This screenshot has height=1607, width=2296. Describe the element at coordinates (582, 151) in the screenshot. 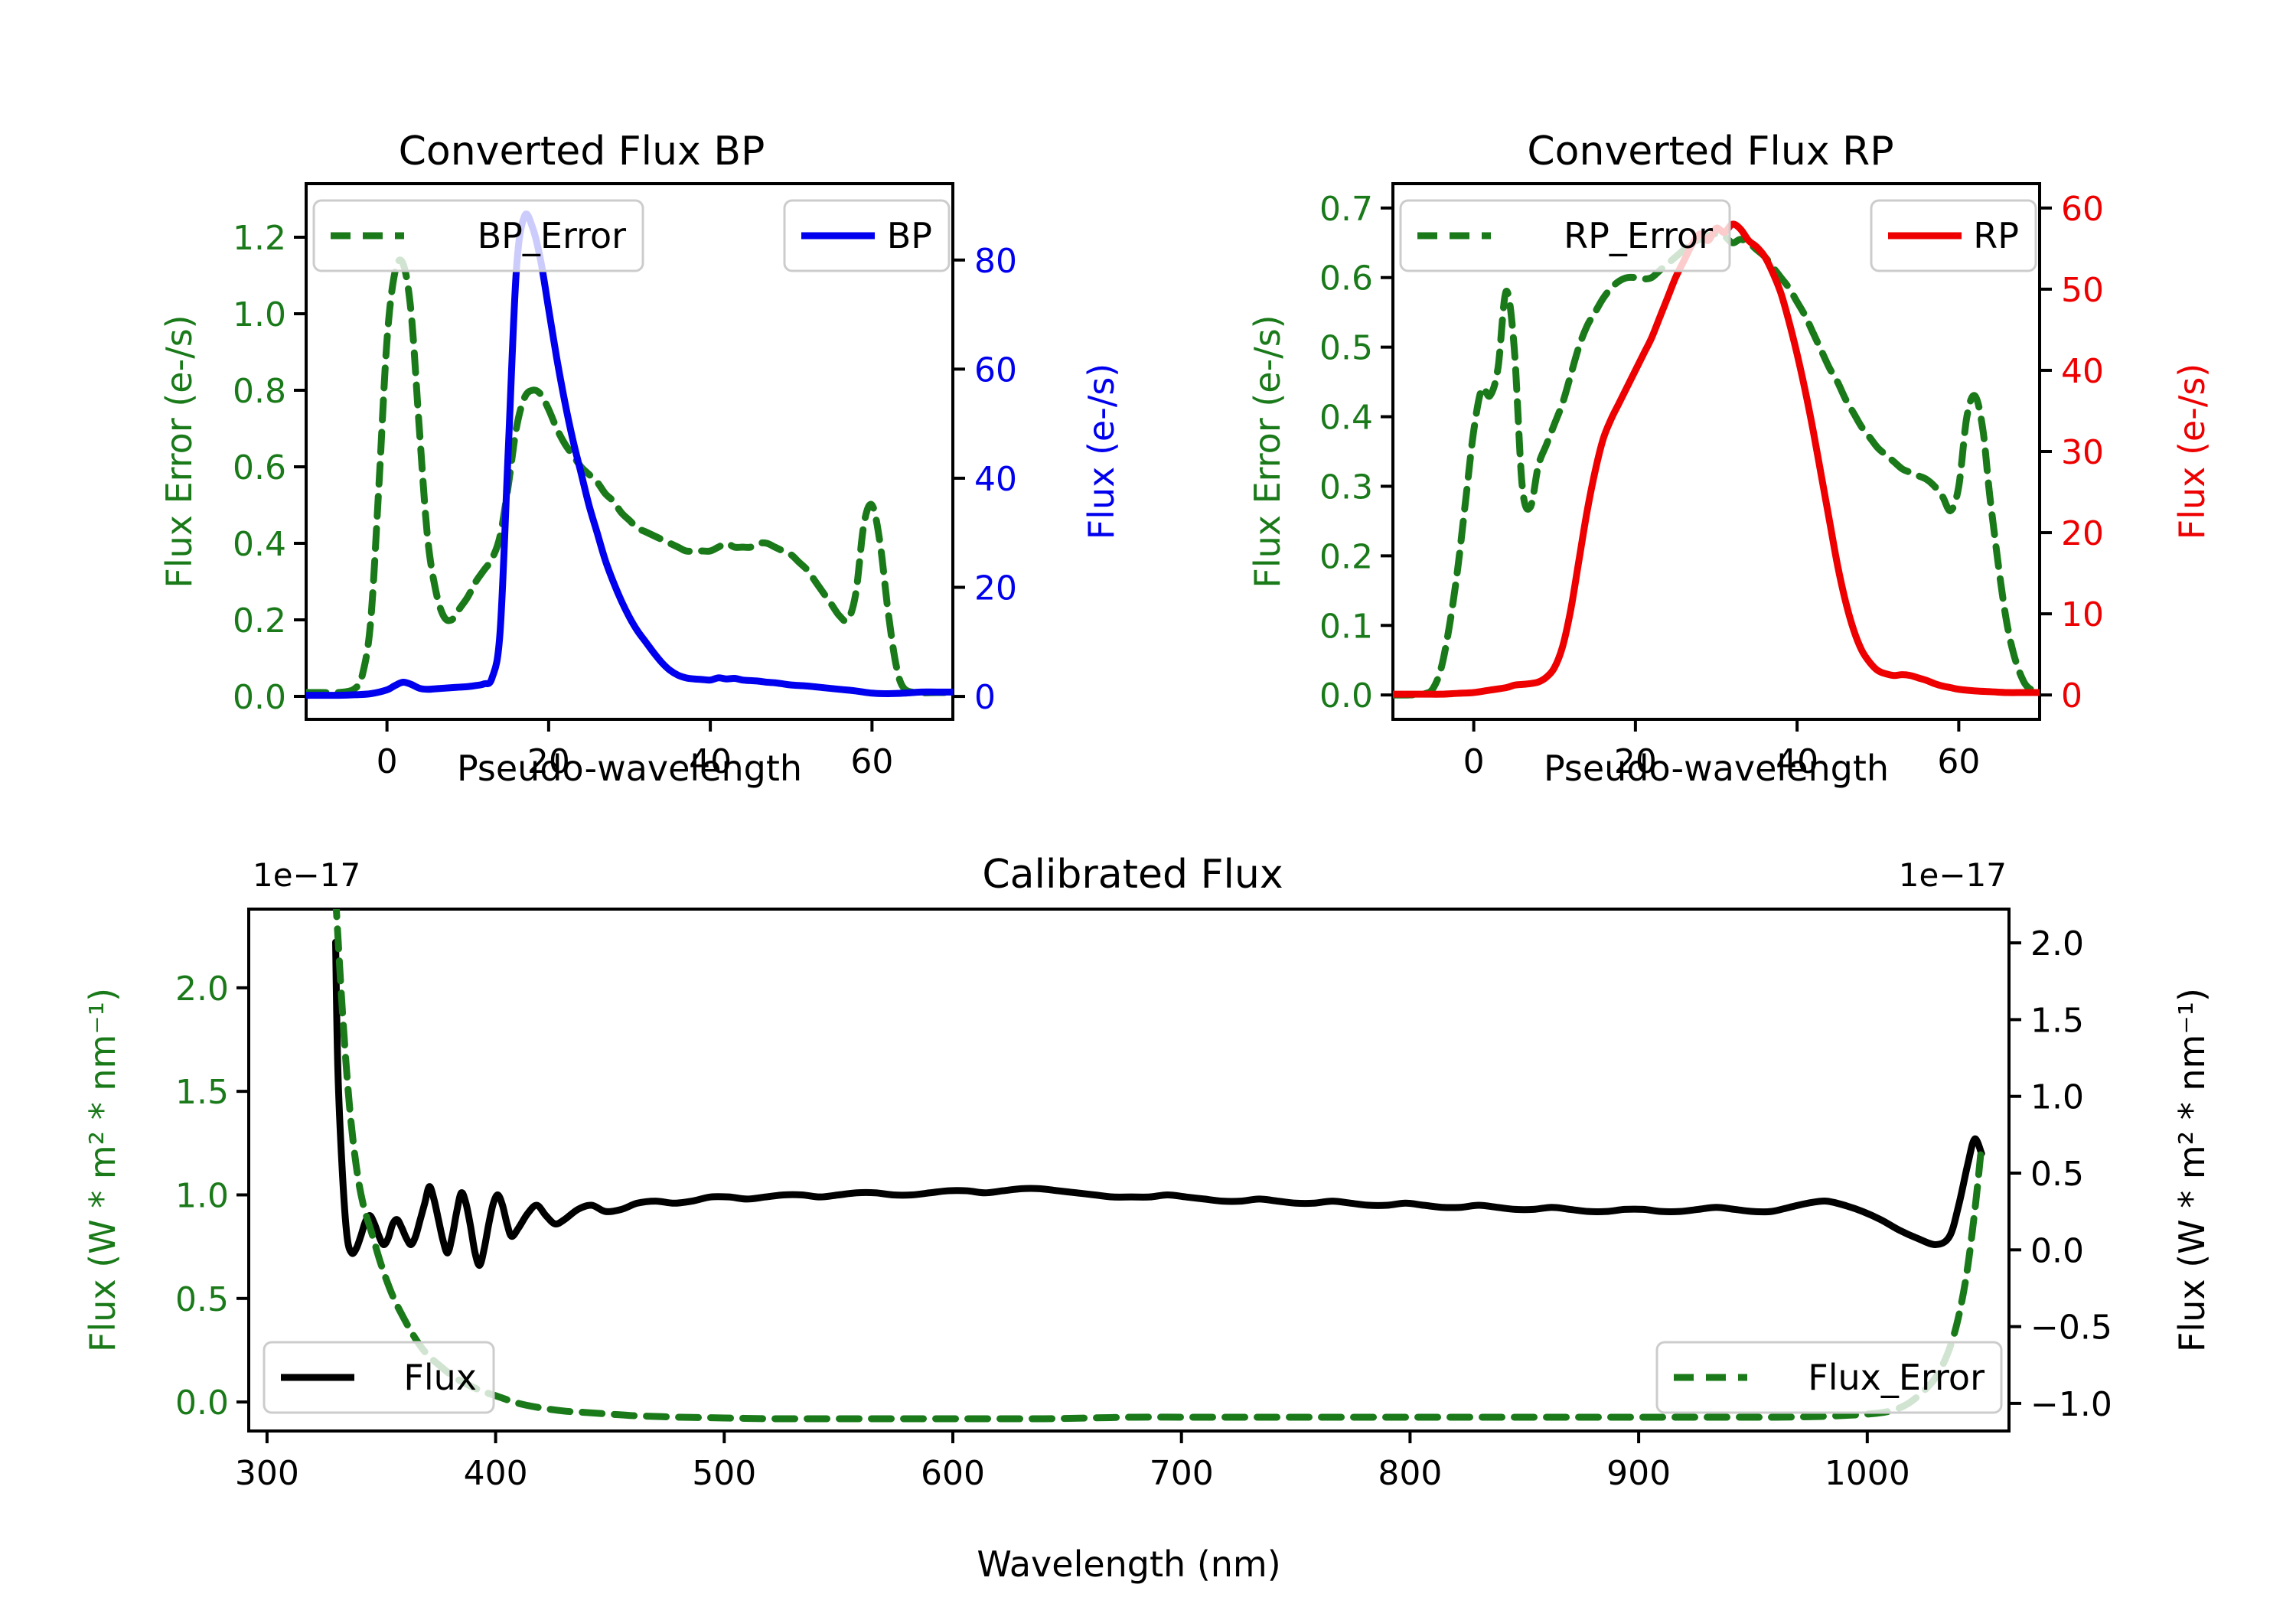

I see `bp-panel-title: Converted Flux BP` at that location.